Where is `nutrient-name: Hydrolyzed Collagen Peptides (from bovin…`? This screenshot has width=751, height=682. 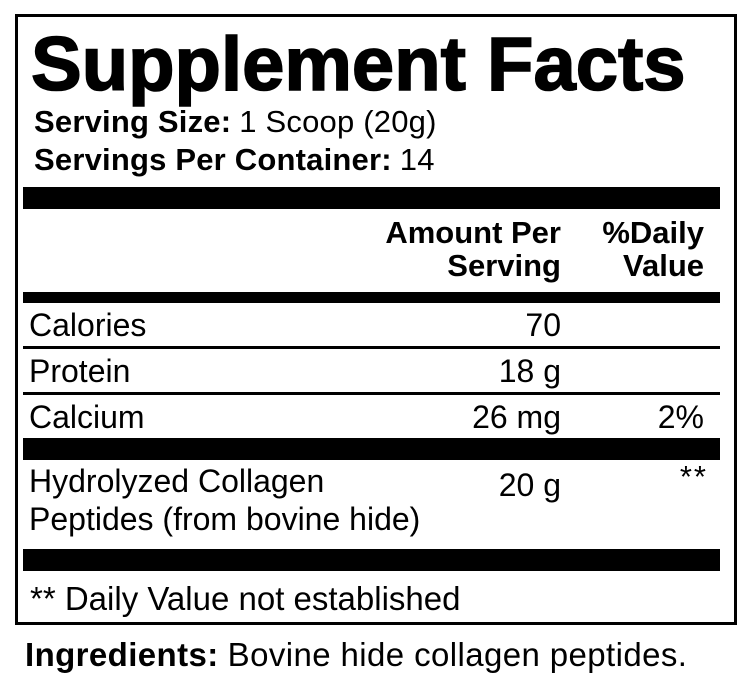 nutrient-name: Hydrolyzed Collagen Peptides (from bovin… is located at coordinates (225, 500).